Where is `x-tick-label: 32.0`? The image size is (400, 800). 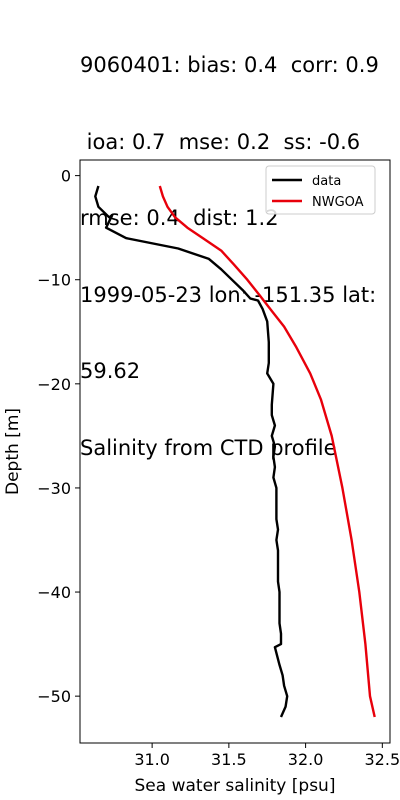 x-tick-label: 32.0 is located at coordinates (306, 759).